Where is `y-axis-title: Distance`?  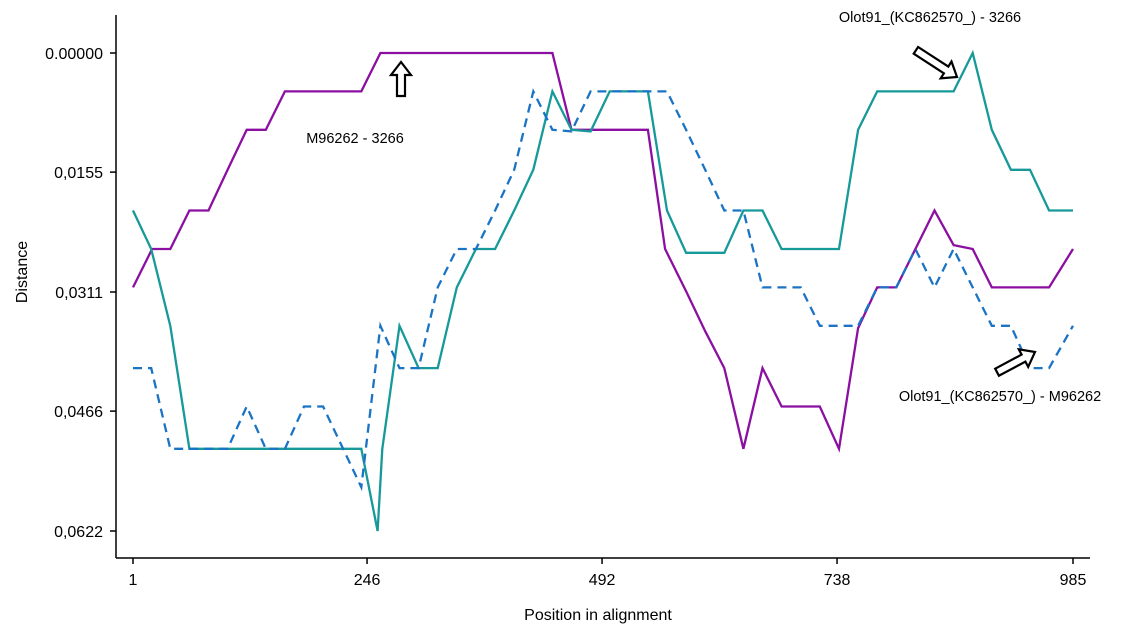 y-axis-title: Distance is located at coordinates (22, 272).